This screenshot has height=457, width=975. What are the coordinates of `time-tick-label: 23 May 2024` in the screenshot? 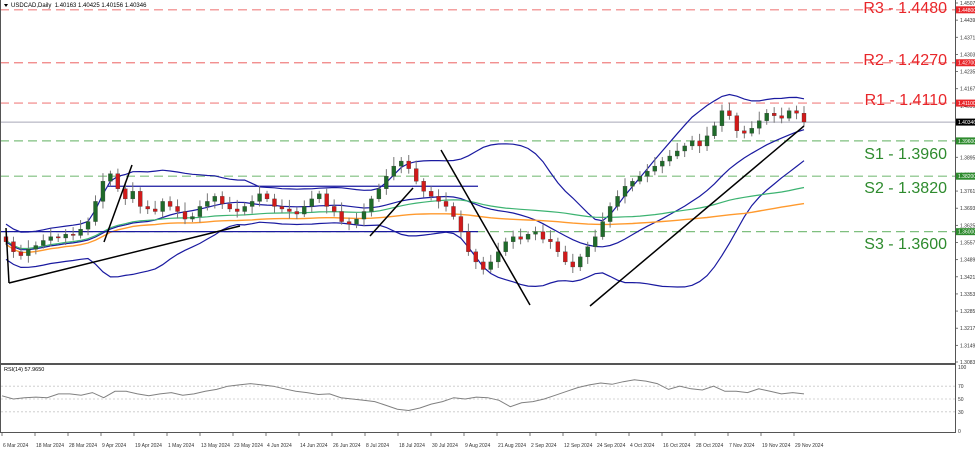 It's located at (248, 446).